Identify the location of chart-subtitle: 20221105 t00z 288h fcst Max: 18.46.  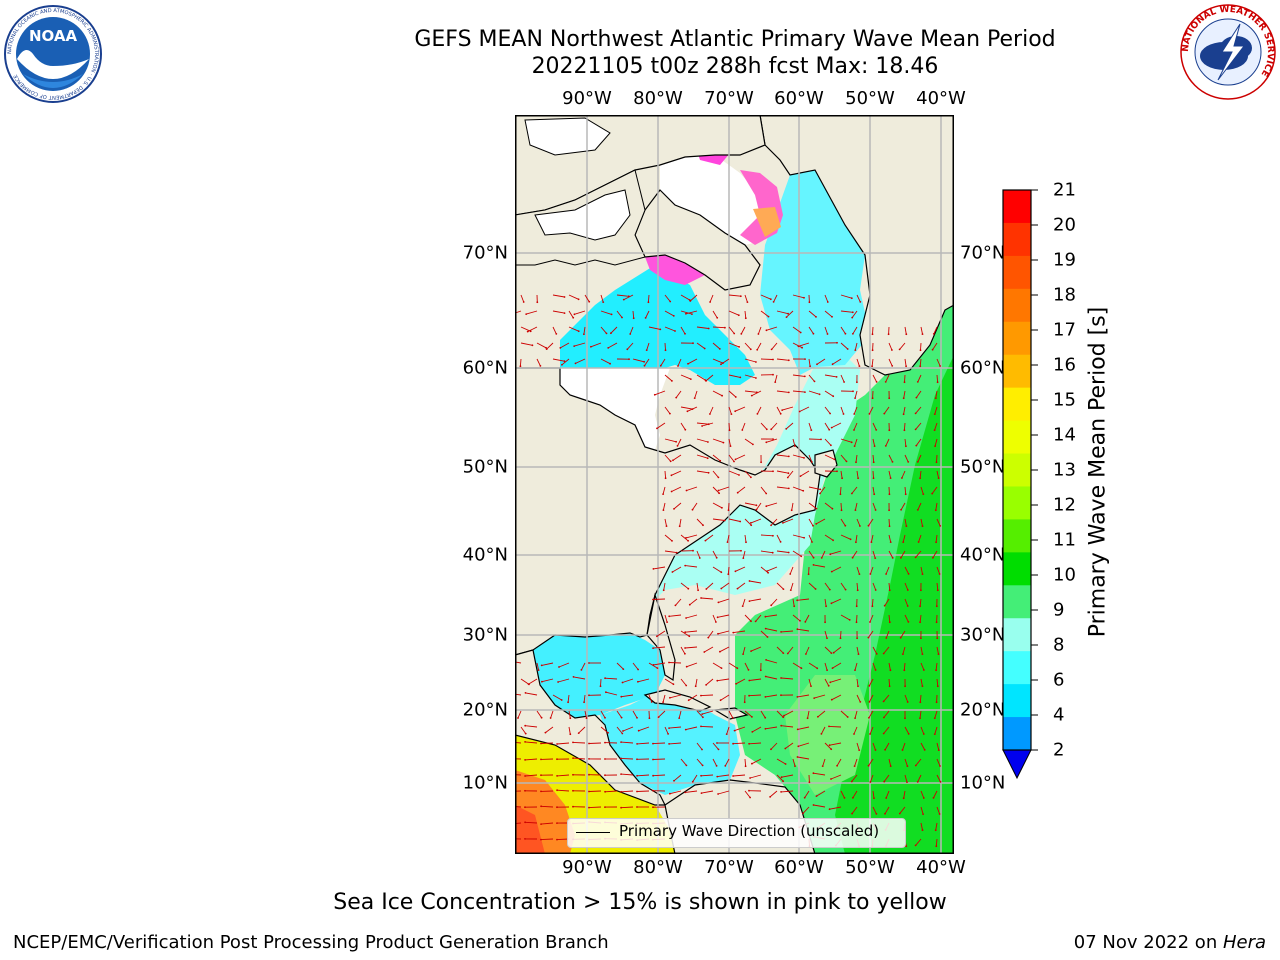
(735, 66).